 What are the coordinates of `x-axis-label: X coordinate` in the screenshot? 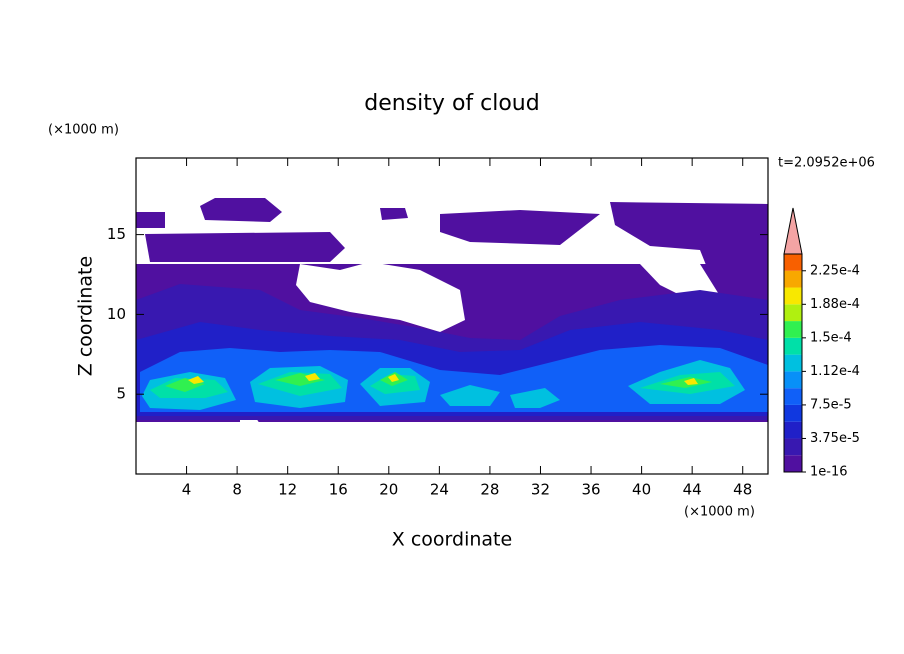 It's located at (452, 540).